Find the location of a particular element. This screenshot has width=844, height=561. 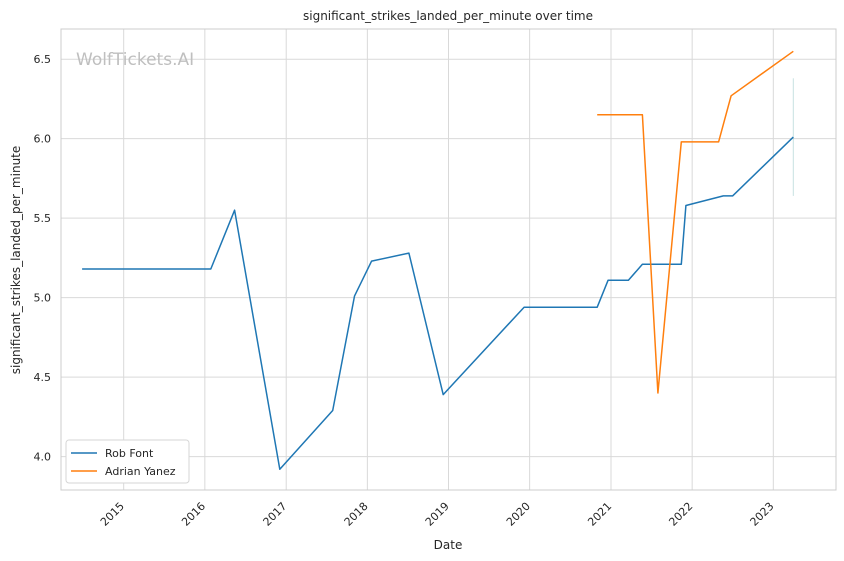

x-tick-label: 2021 is located at coordinates (599, 514).